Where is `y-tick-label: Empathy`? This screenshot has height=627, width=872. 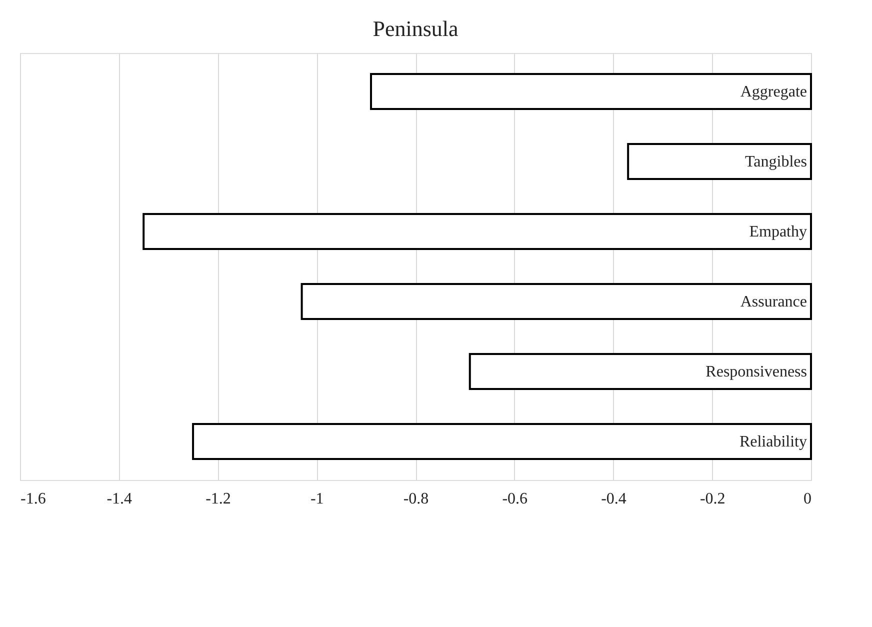 y-tick-label: Empathy is located at coordinates (778, 232).